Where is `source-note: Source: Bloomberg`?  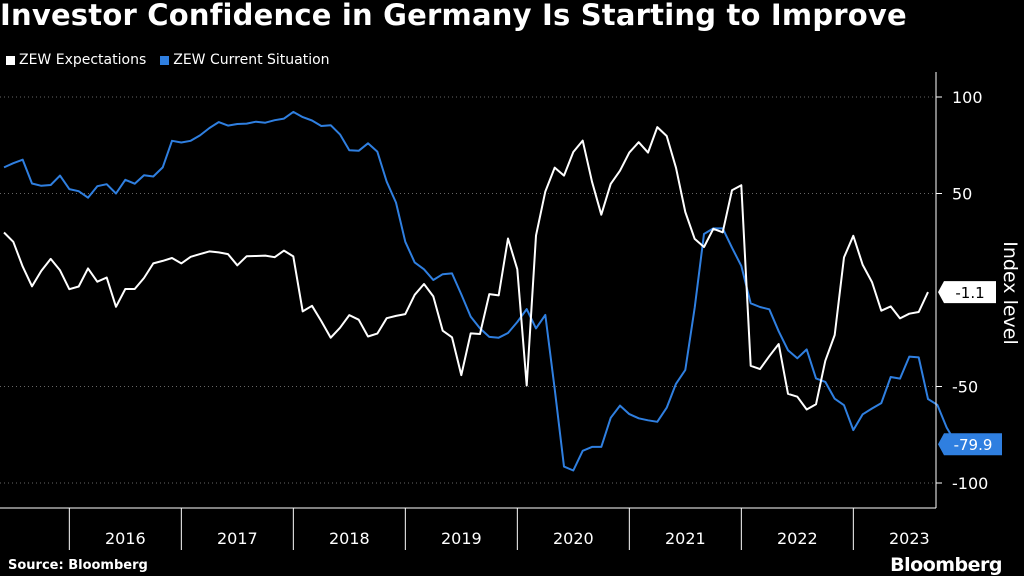
source-note: Source: Bloomberg is located at coordinates (78, 565).